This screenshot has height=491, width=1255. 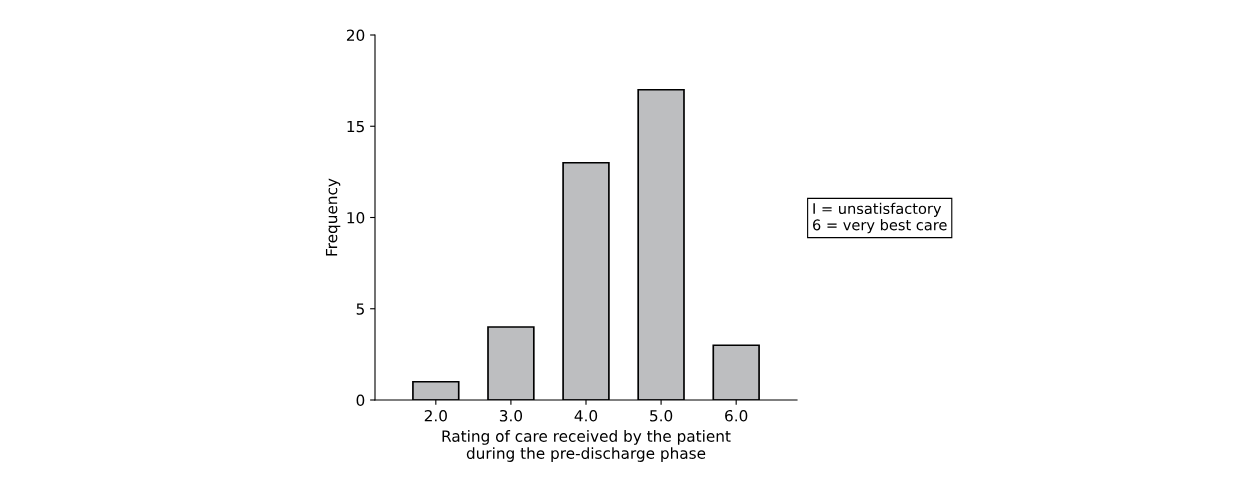 I want to click on x-tick-label: 3.0, so click(x=511, y=415).